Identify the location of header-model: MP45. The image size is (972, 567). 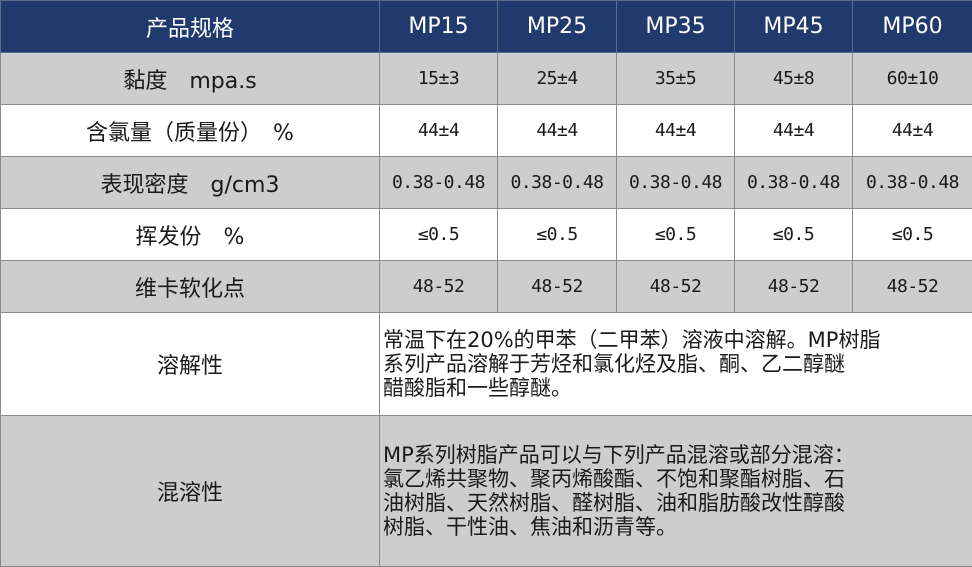
(794, 27).